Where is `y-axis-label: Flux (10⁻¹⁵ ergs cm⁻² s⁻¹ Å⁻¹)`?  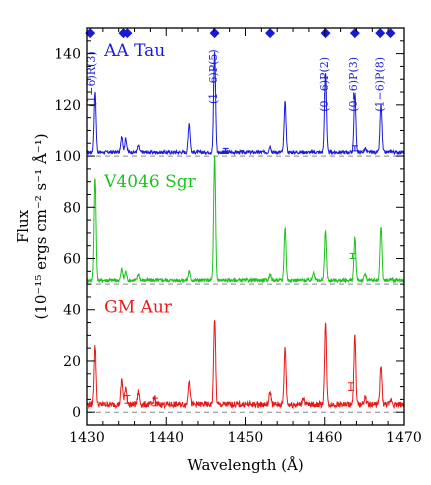
y-axis-label: Flux (10⁻¹⁵ ergs cm⁻² s⁻¹ Å⁻¹) is located at coordinates (32, 226).